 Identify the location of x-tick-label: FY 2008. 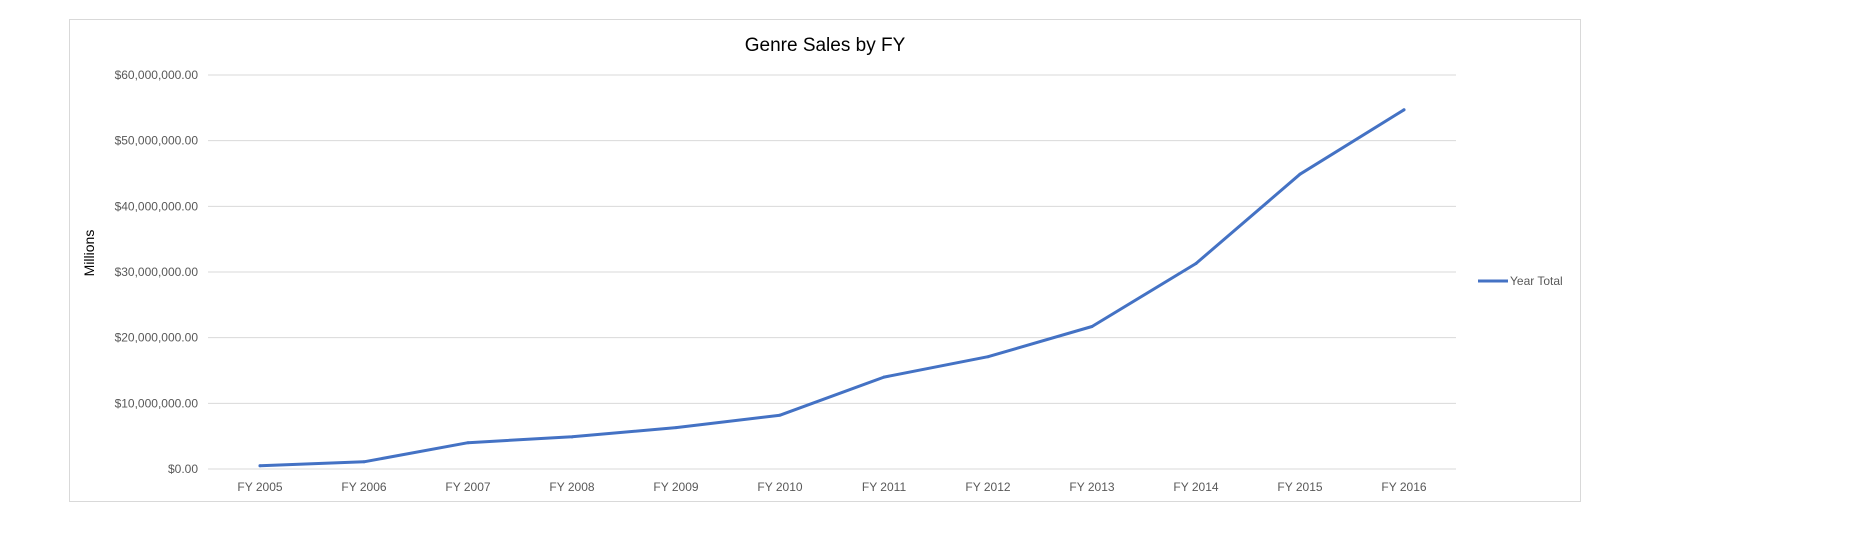
(571, 487).